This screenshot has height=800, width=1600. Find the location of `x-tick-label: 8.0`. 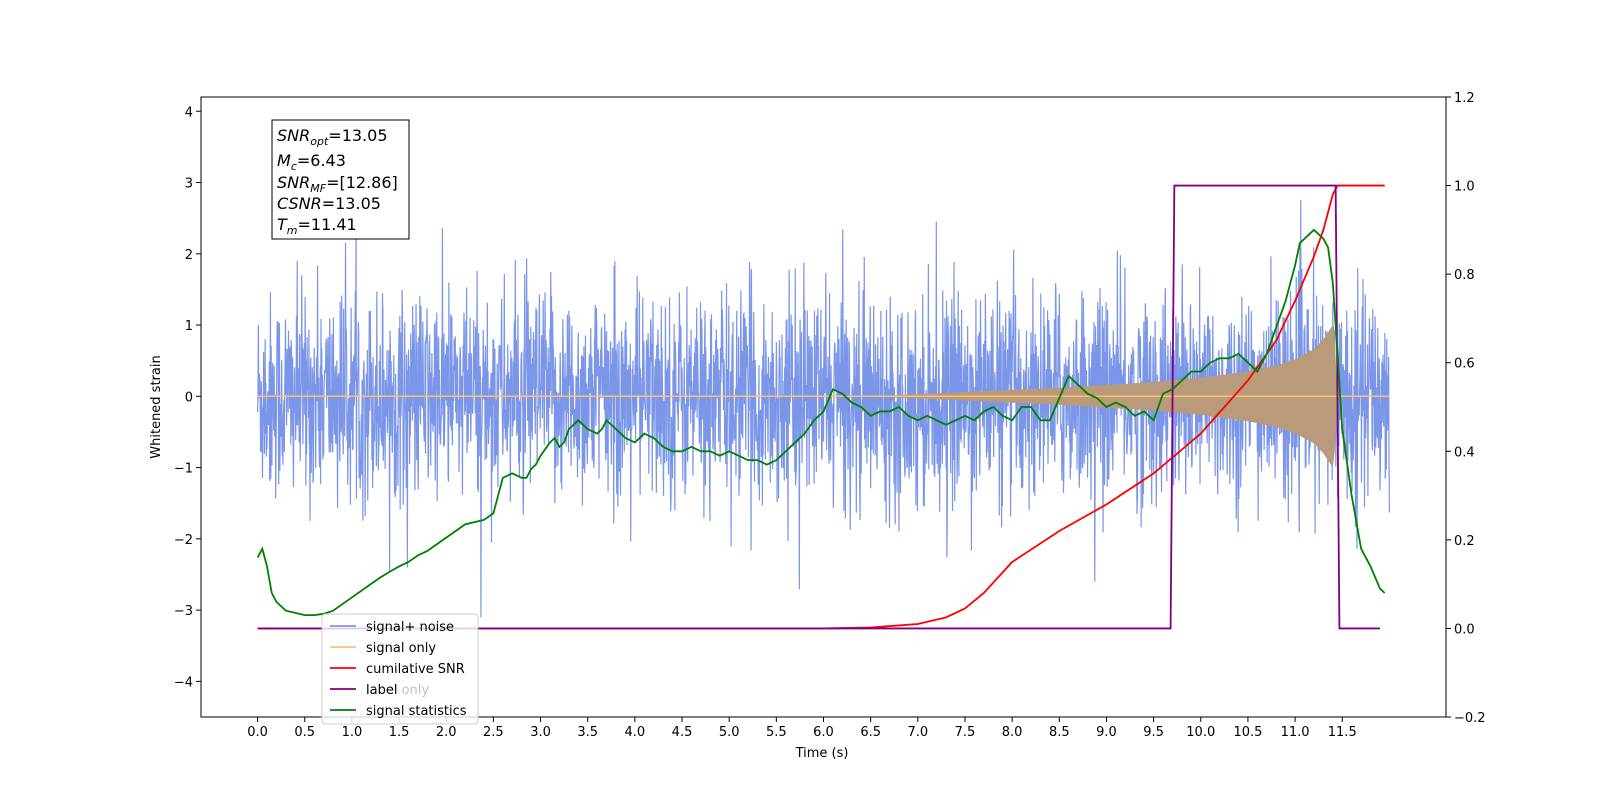

x-tick-label: 8.0 is located at coordinates (1012, 732).